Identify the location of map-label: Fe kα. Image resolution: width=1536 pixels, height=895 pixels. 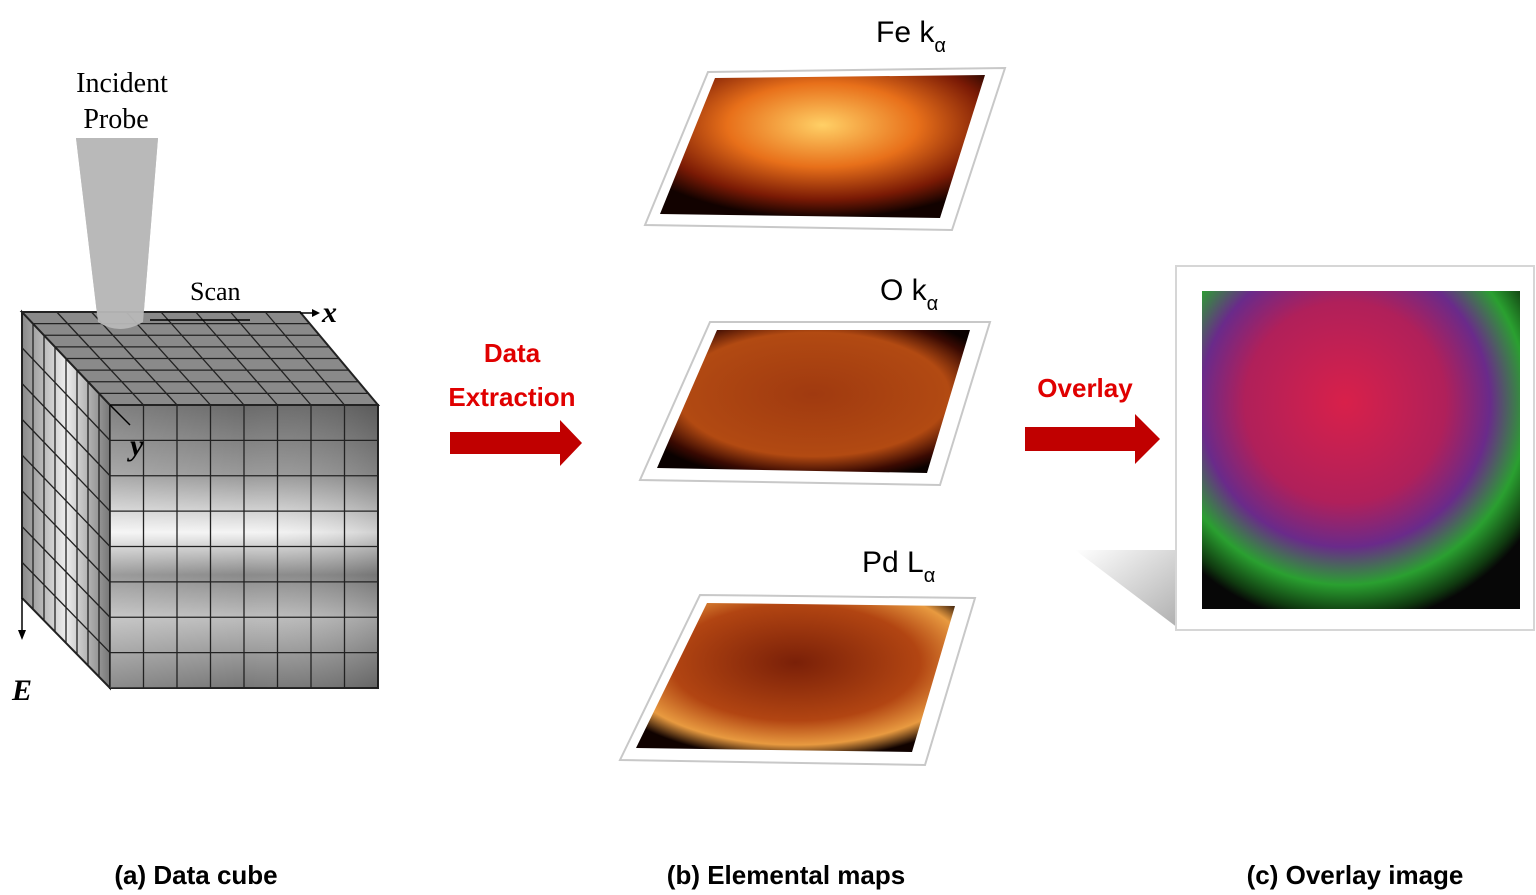
(911, 36).